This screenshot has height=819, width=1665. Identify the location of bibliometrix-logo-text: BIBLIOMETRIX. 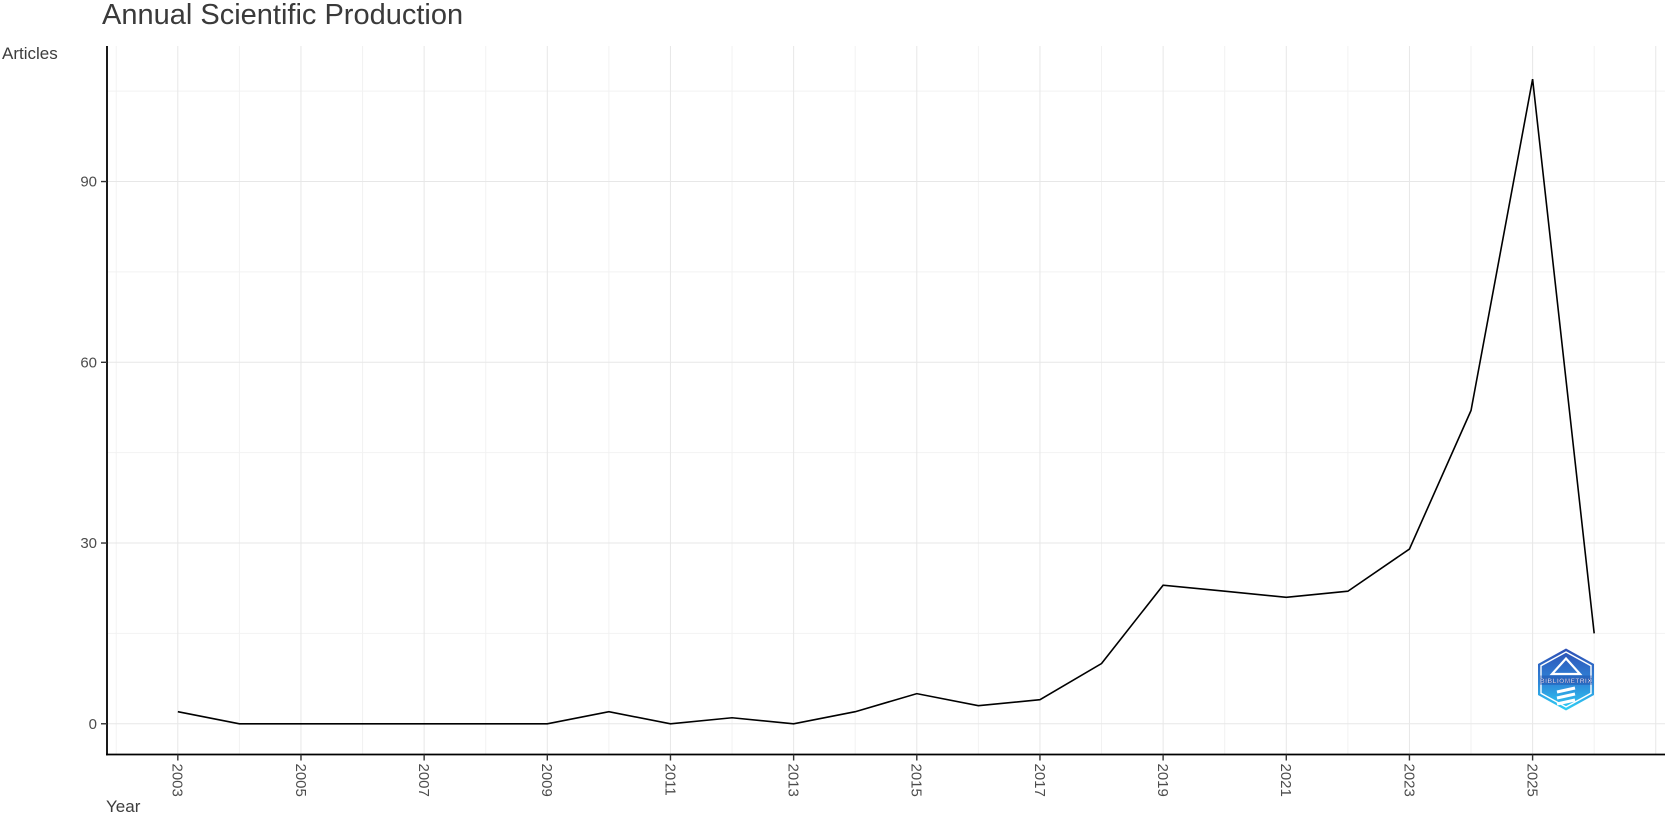
(1566, 681).